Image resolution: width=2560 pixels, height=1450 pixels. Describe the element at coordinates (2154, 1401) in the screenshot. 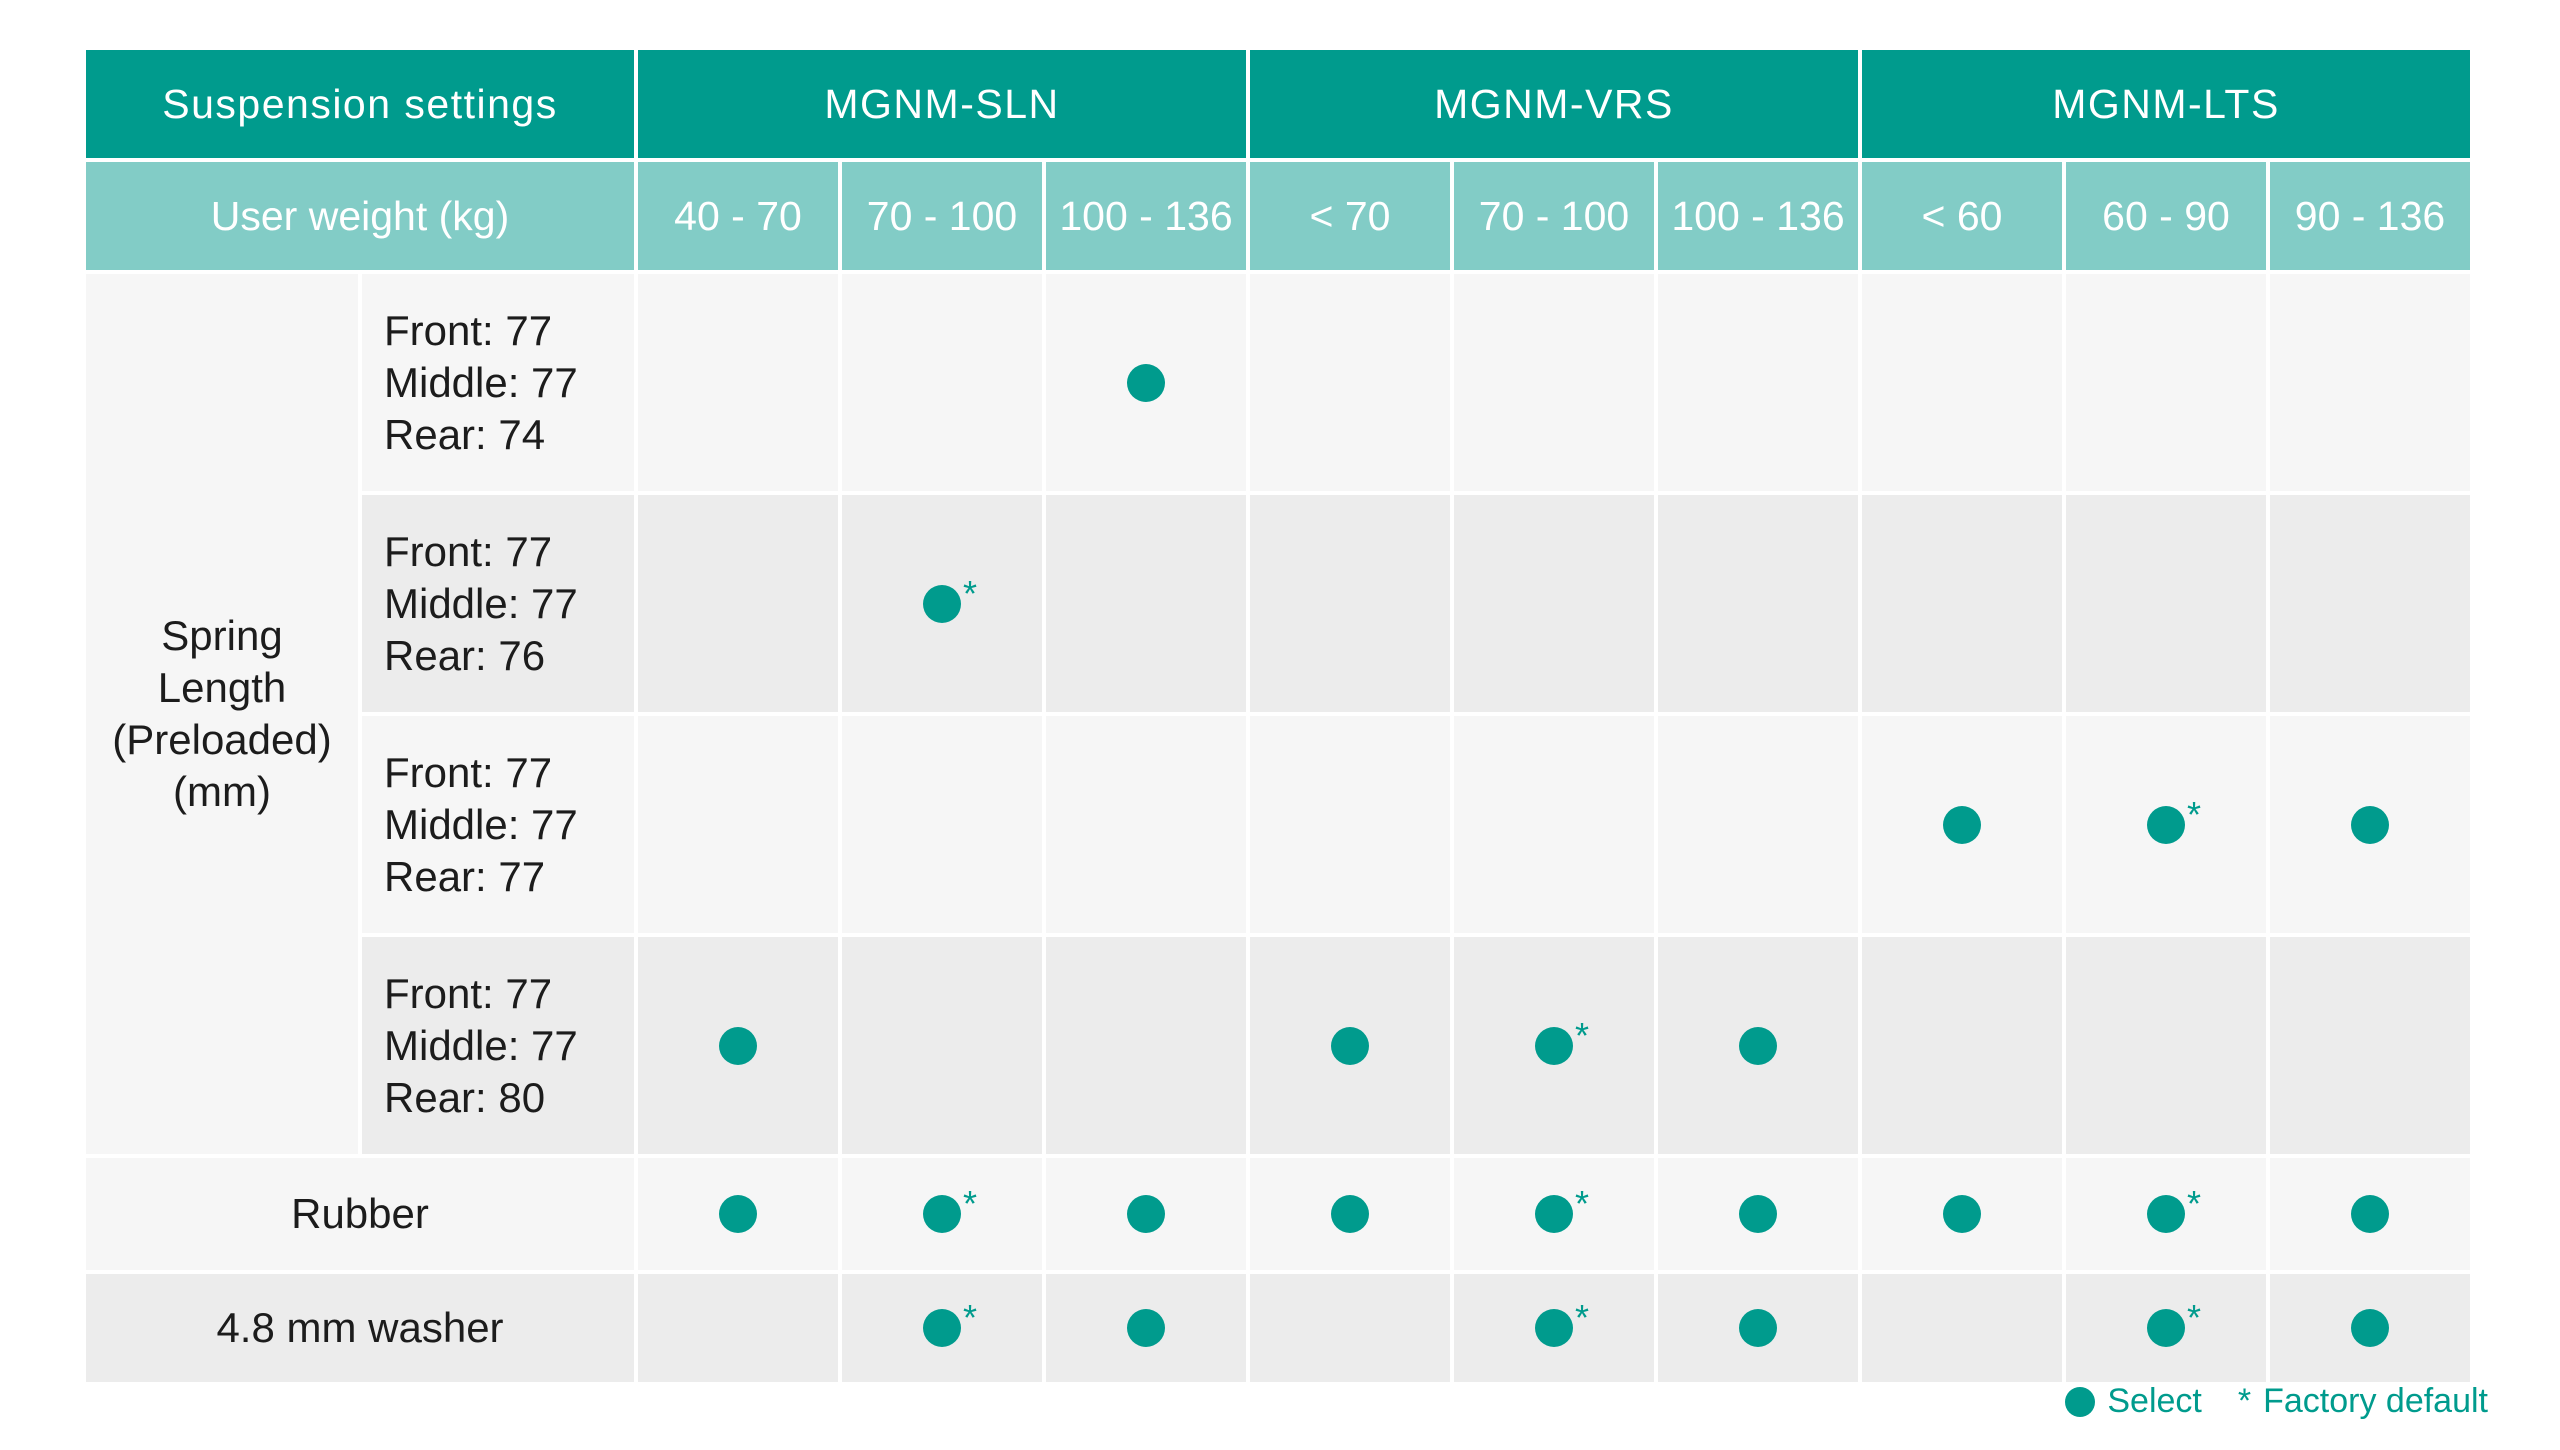

I see `legend-select-label: Select` at that location.